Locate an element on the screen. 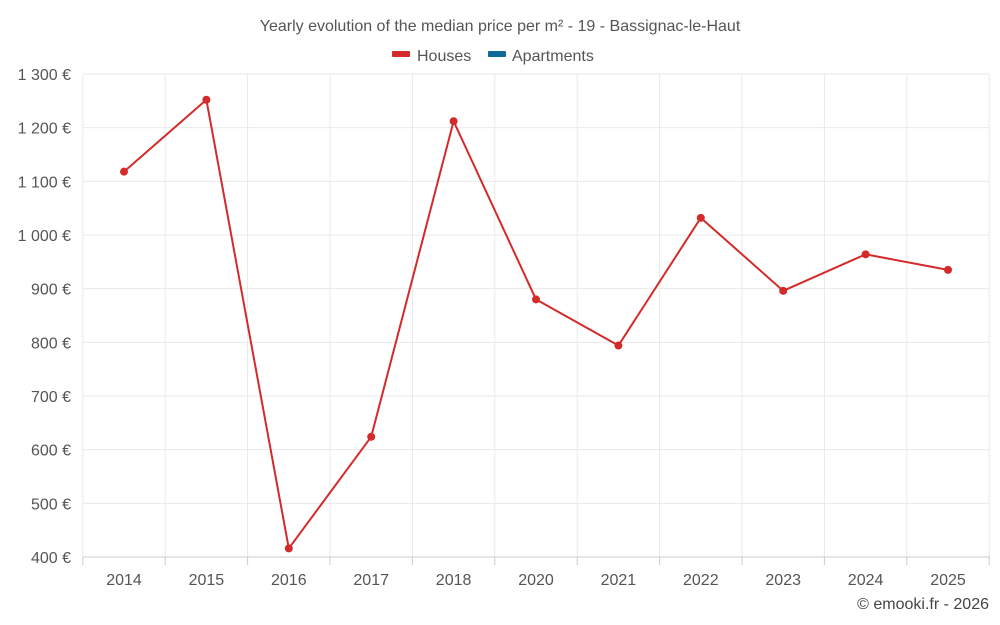  legend-swatch-houses is located at coordinates (401, 54).